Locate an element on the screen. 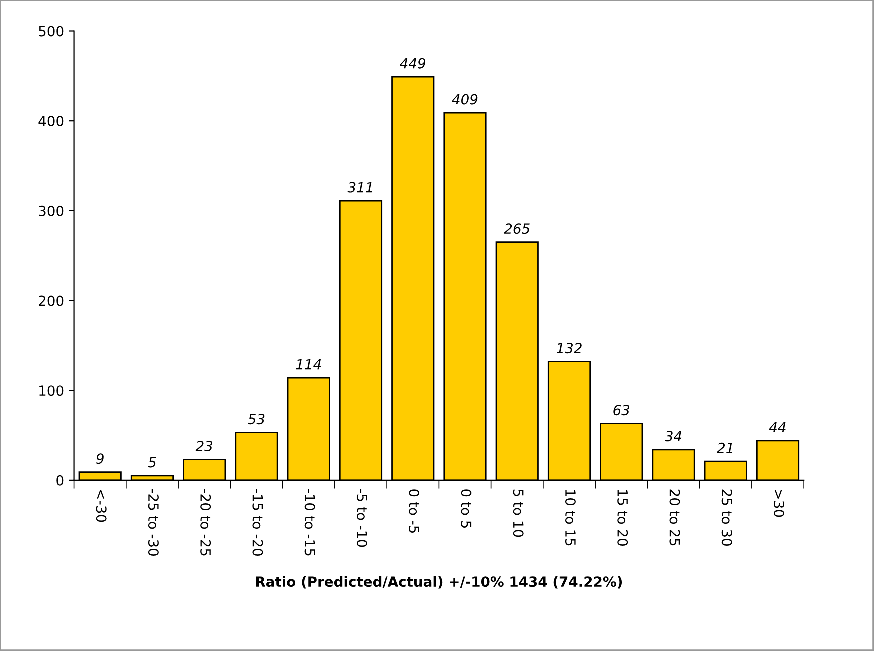 The image size is (874, 651). data-label: 34 is located at coordinates (673, 436).